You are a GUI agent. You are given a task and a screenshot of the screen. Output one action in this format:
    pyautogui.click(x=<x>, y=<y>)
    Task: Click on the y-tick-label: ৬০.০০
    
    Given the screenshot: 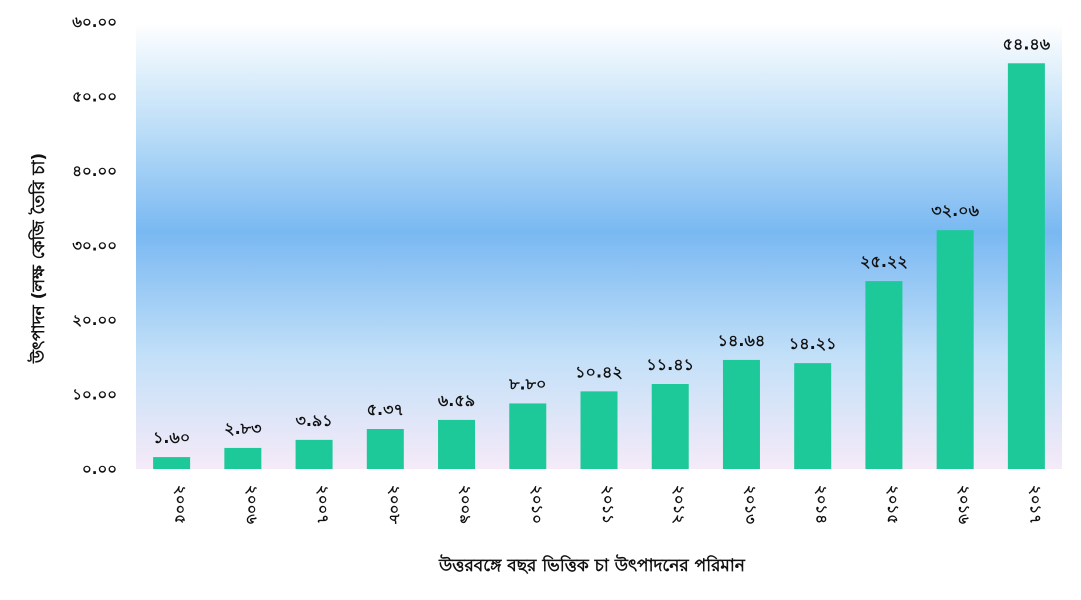 What is the action you would take?
    pyautogui.click(x=94, y=22)
    